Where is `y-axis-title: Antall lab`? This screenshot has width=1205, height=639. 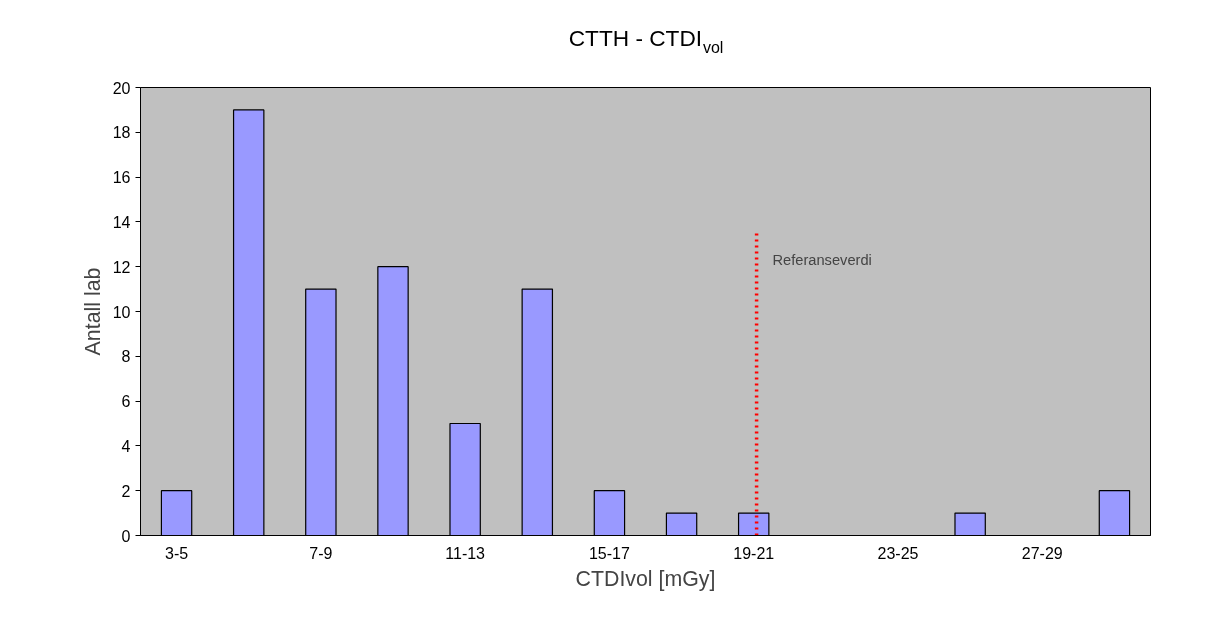
y-axis-title: Antall lab is located at coordinates (92, 311).